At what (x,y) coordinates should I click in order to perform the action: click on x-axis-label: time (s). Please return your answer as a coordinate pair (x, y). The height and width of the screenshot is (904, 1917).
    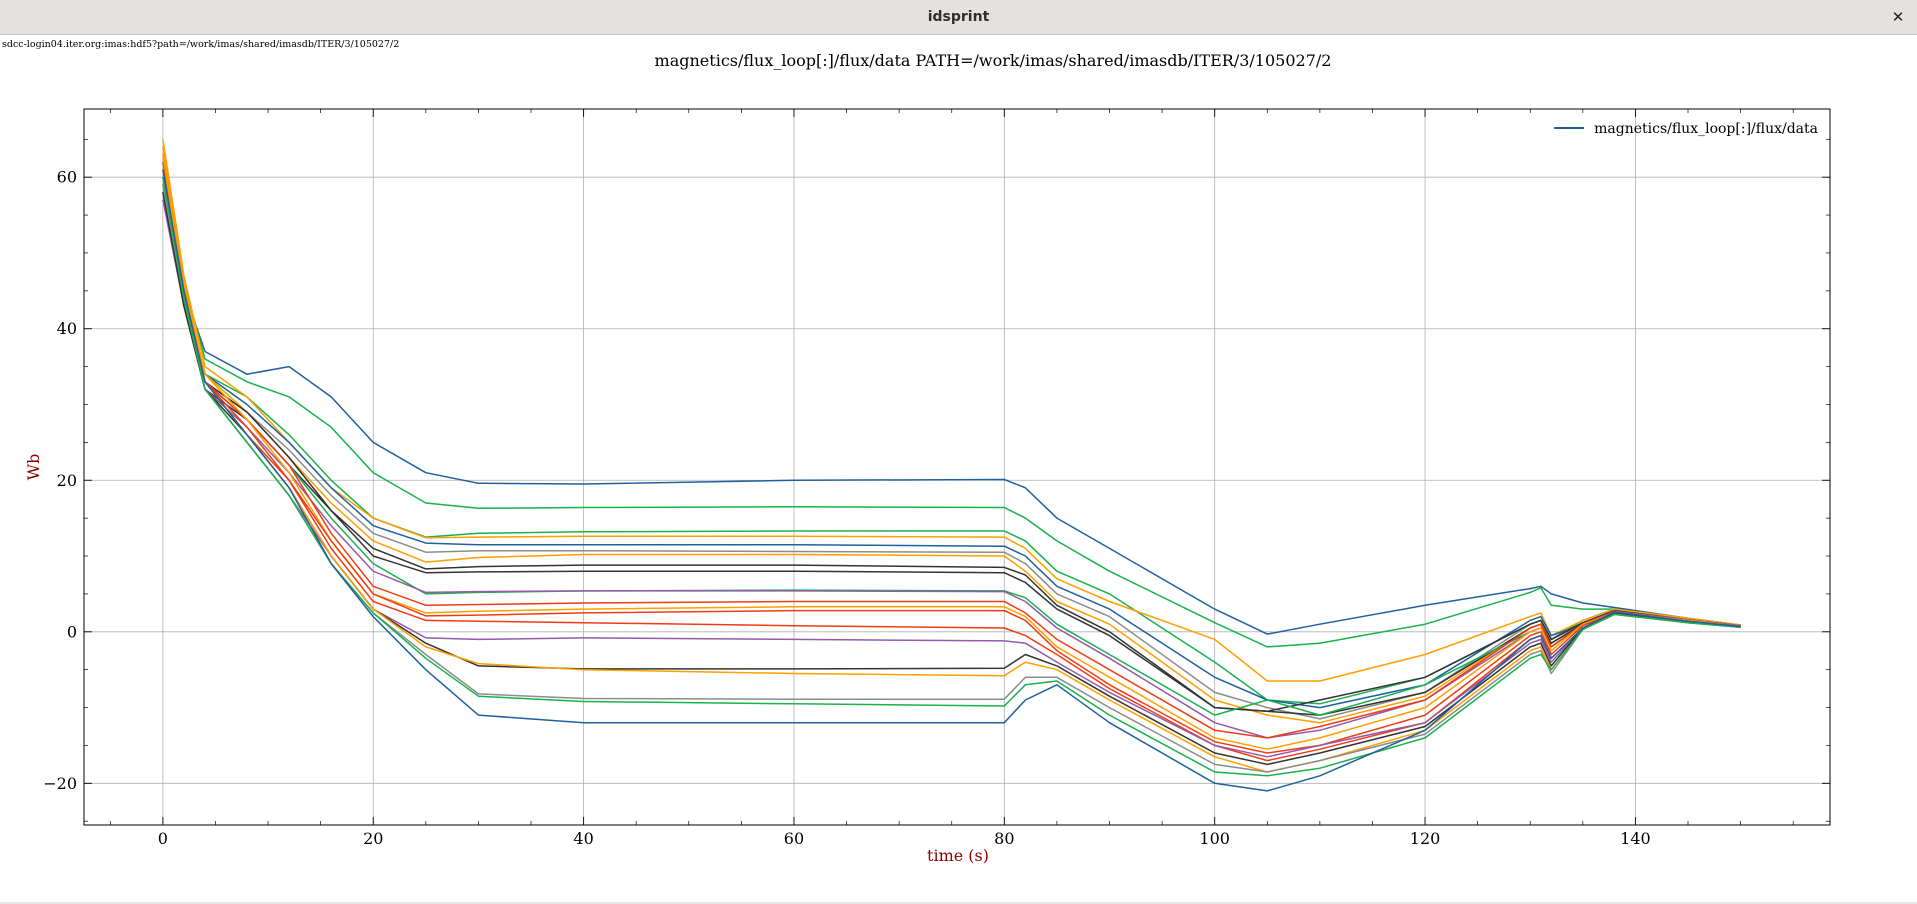
    Looking at the image, I should click on (958, 855).